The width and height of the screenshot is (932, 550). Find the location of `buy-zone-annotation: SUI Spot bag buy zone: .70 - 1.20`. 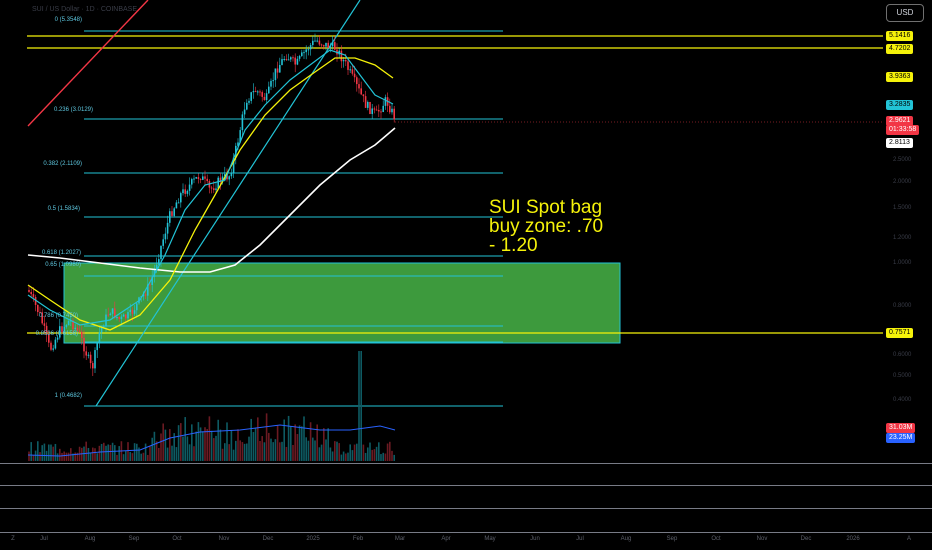

buy-zone-annotation: SUI Spot bag buy zone: .70 - 1.20 is located at coordinates (564, 226).